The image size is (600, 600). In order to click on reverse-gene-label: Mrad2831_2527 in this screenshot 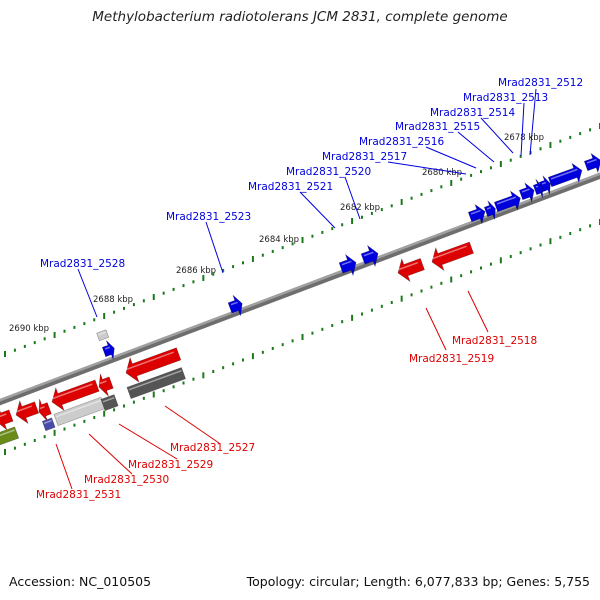, I will do `click(212, 448)`.